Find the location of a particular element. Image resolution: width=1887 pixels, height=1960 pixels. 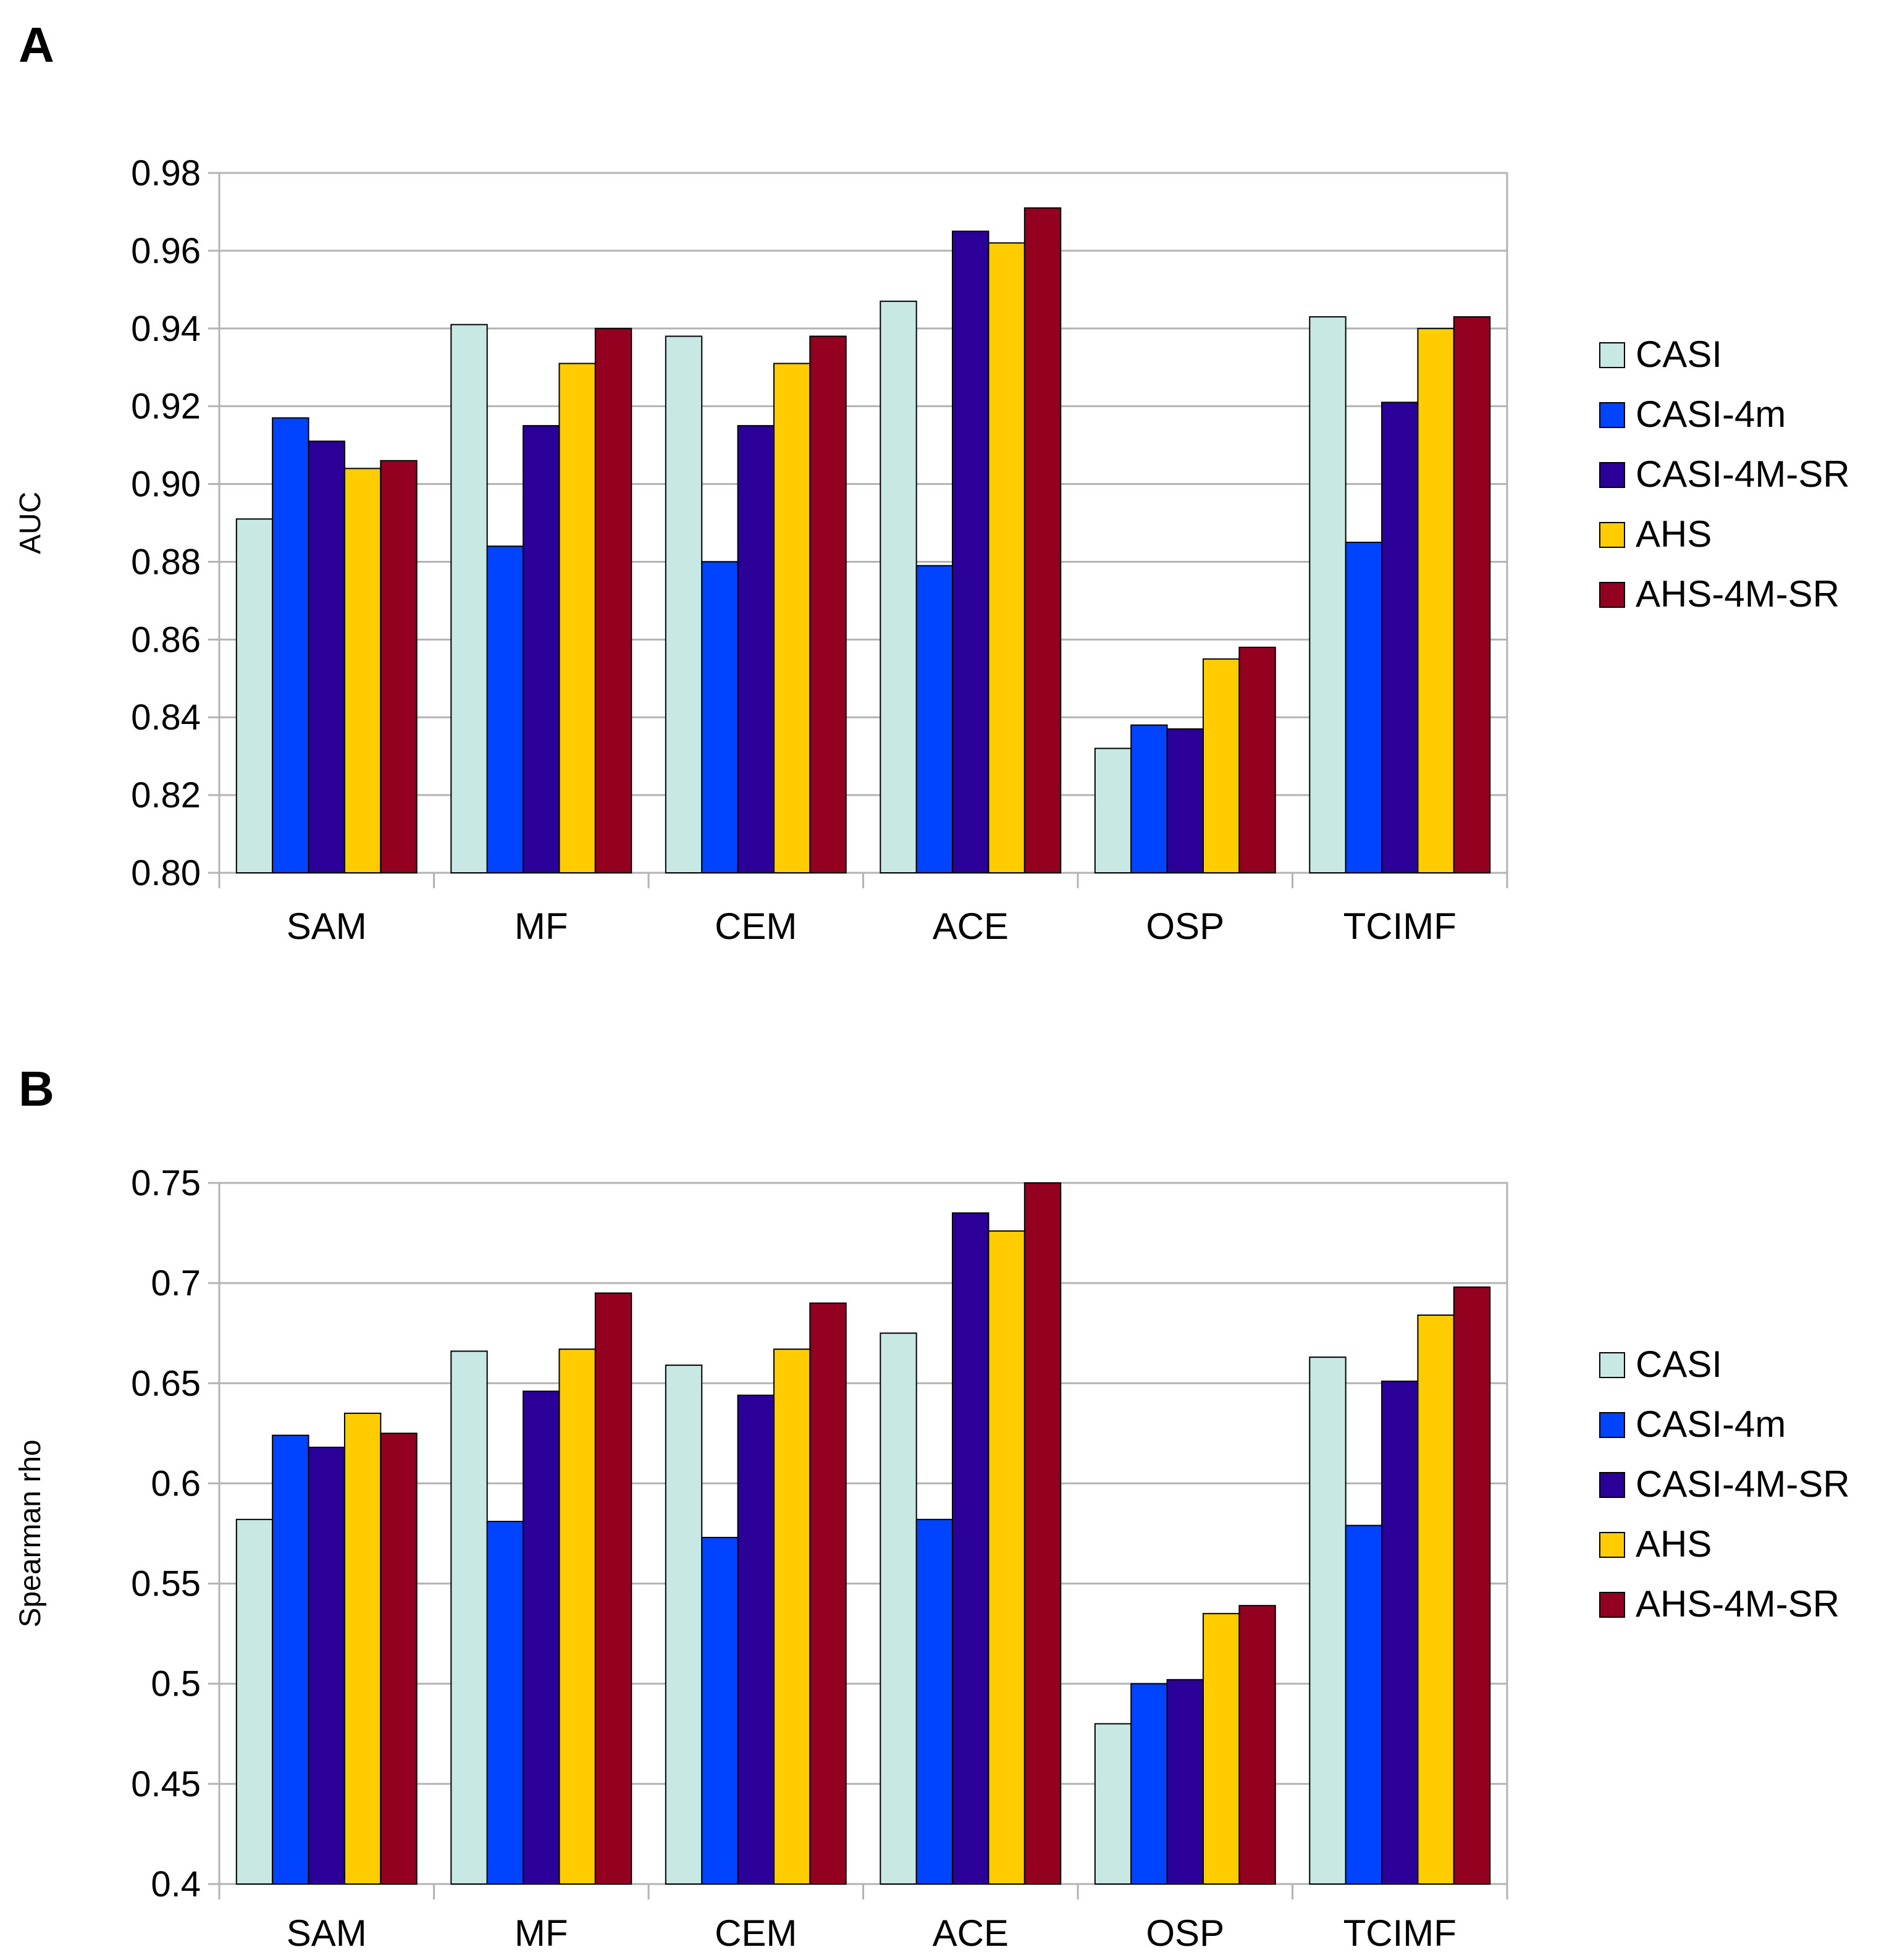

y-tick-label: 0.45 is located at coordinates (166, 1784).